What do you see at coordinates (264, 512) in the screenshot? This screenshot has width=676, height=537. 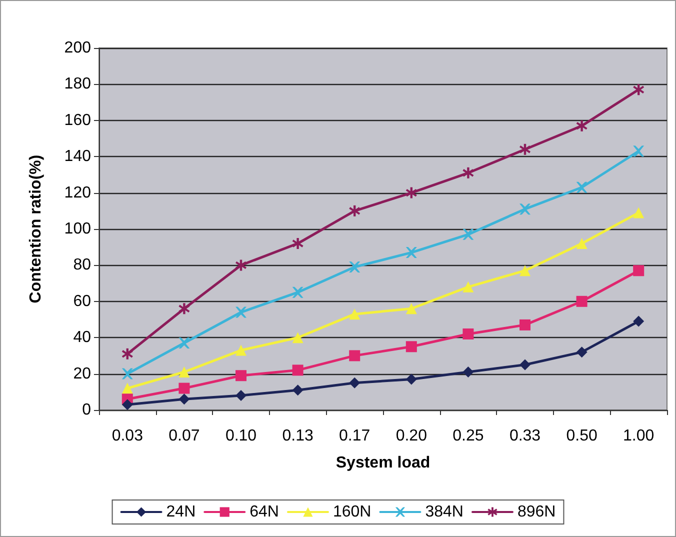 I see `legend-label: 64N` at bounding box center [264, 512].